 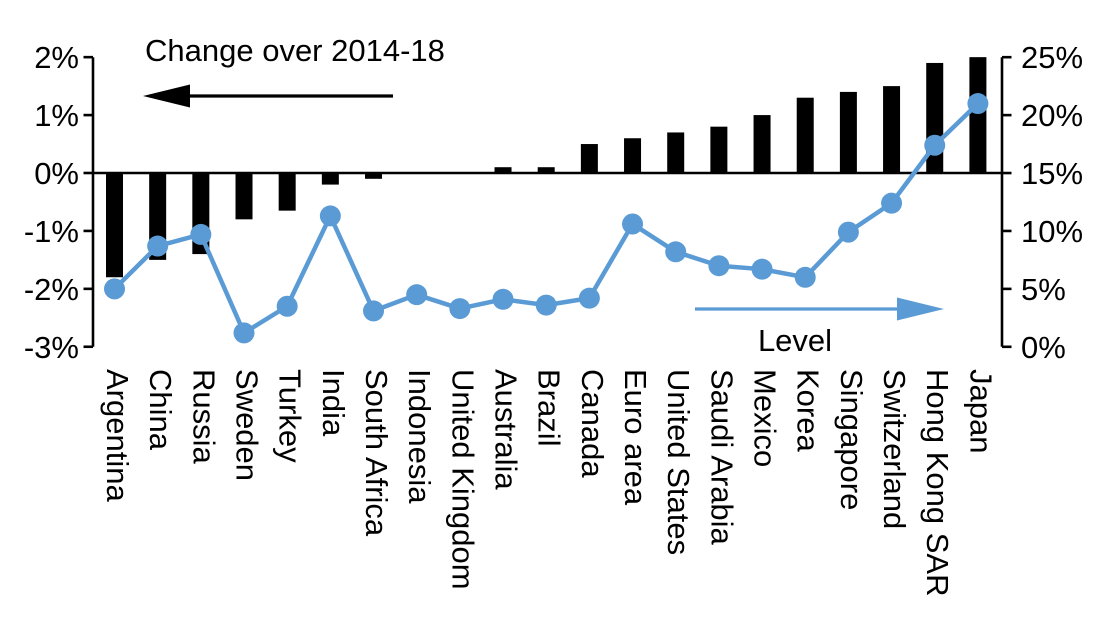 What do you see at coordinates (201, 234) in the screenshot?
I see `level-dot-russia` at bounding box center [201, 234].